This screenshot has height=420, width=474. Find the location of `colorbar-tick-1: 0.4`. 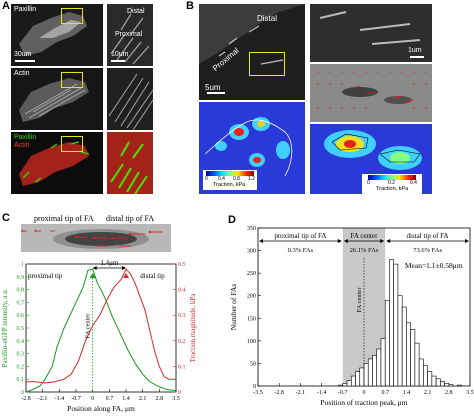

colorbar-tick-1: 0.4 is located at coordinates (221, 179).